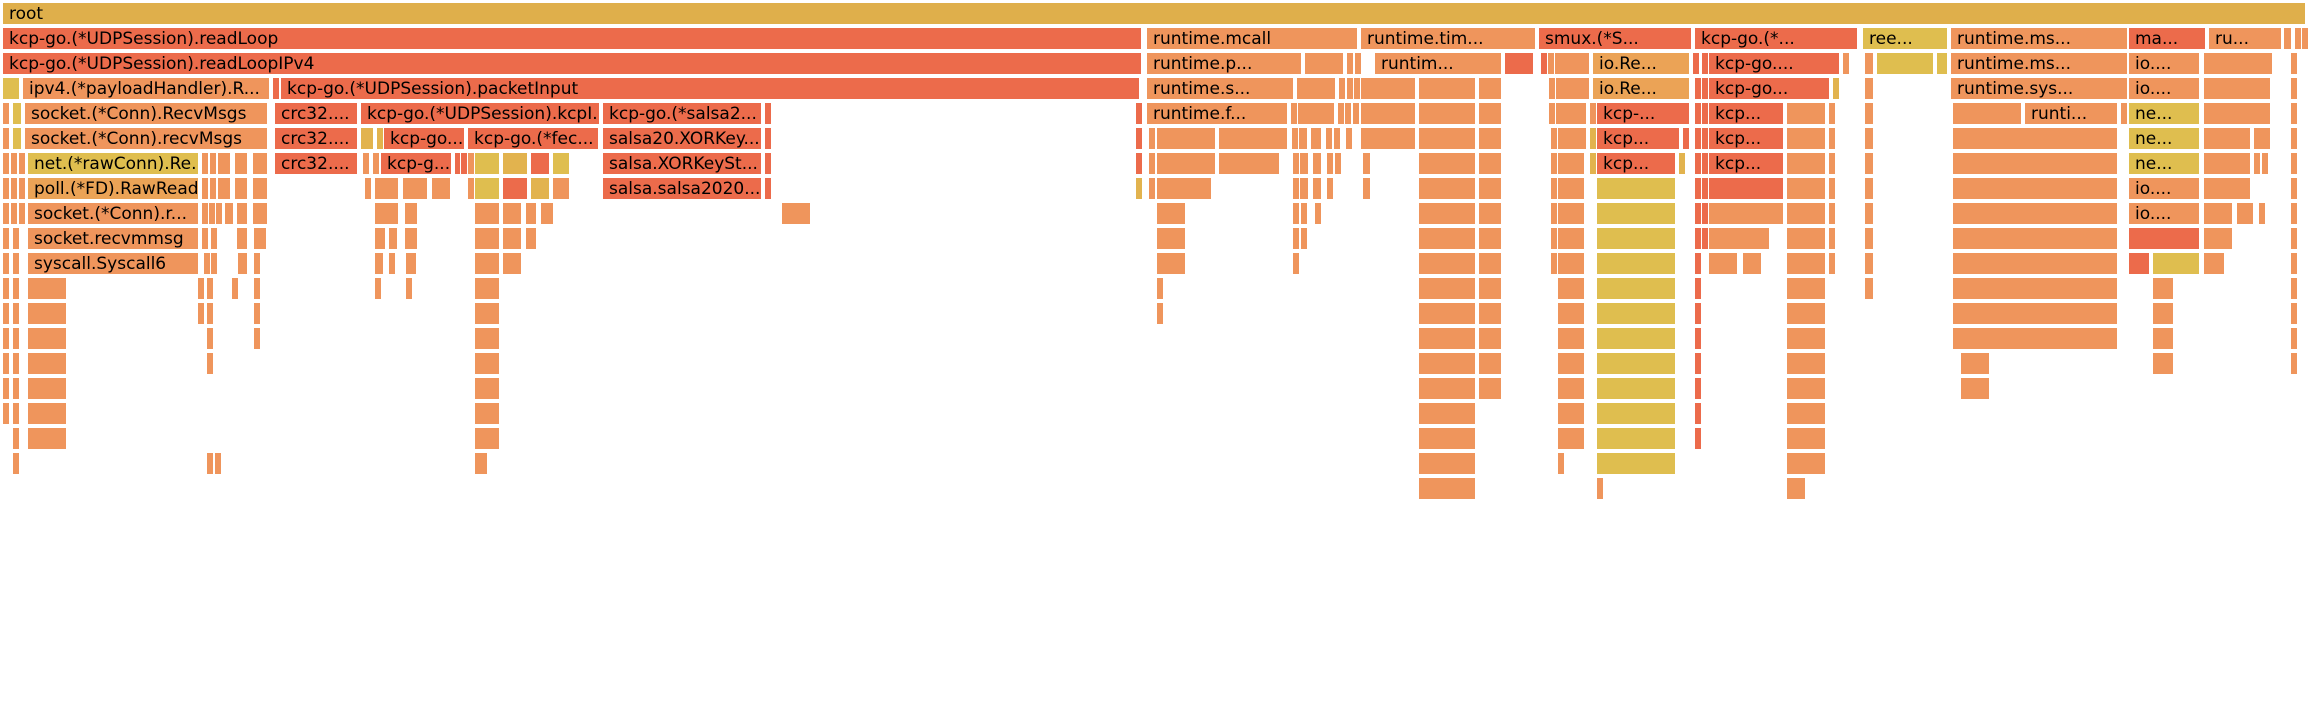 The height and width of the screenshot is (722, 2308). Describe the element at coordinates (113, 188) in the screenshot. I see `flame-frame: poll.(*FD).RawRead` at that location.